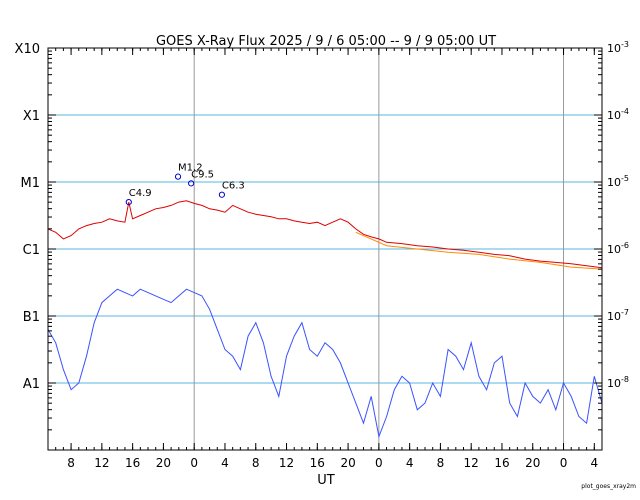 The width and height of the screenshot is (640, 500). I want to click on y-right-label: 10-3, so click(618, 47).